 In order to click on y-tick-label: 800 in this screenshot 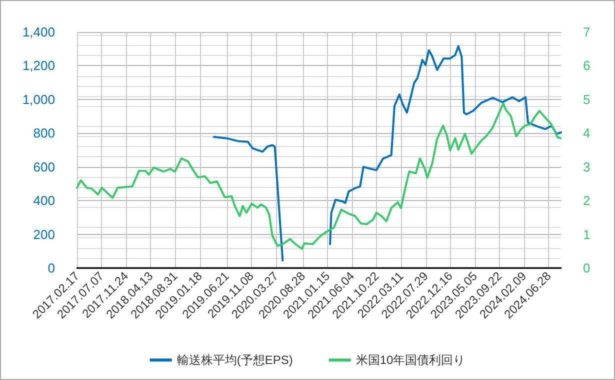, I will do `click(44, 133)`.